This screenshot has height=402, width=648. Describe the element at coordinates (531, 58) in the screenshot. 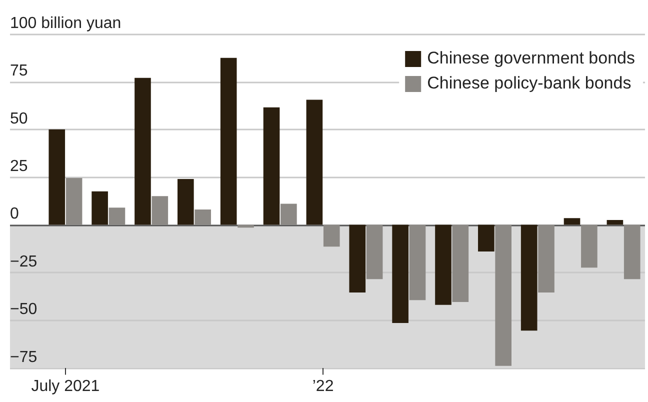

I see `legend-label: Chinese government bonds` at that location.